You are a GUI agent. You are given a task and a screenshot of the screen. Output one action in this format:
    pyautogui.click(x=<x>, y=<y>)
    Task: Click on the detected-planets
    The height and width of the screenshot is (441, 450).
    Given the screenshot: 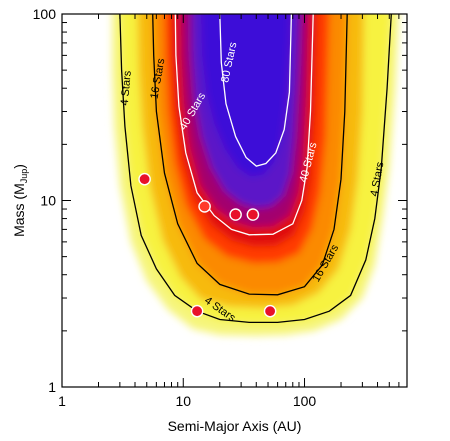 What is the action you would take?
    pyautogui.click(x=207, y=245)
    